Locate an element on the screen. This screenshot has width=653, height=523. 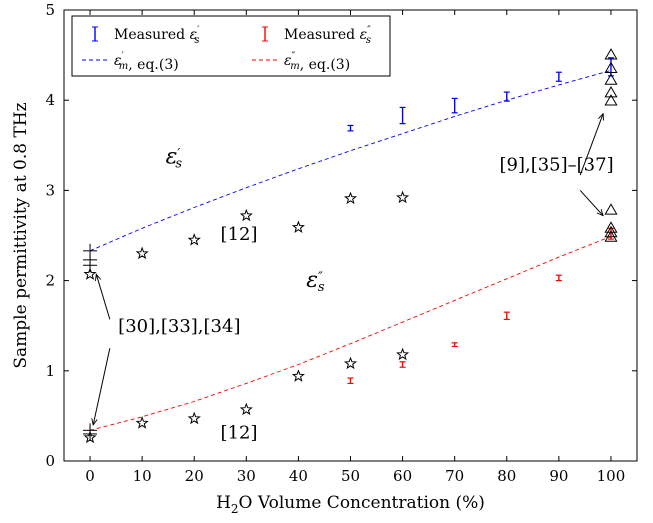
legend-entry-meas_ss: Measured ε″ s is located at coordinates (316, 35).